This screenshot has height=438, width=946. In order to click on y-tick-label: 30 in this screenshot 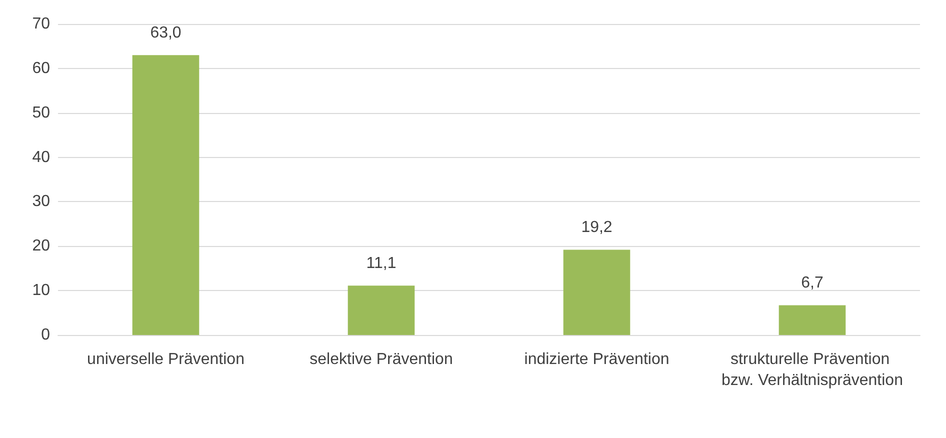, I will do `click(41, 201)`.